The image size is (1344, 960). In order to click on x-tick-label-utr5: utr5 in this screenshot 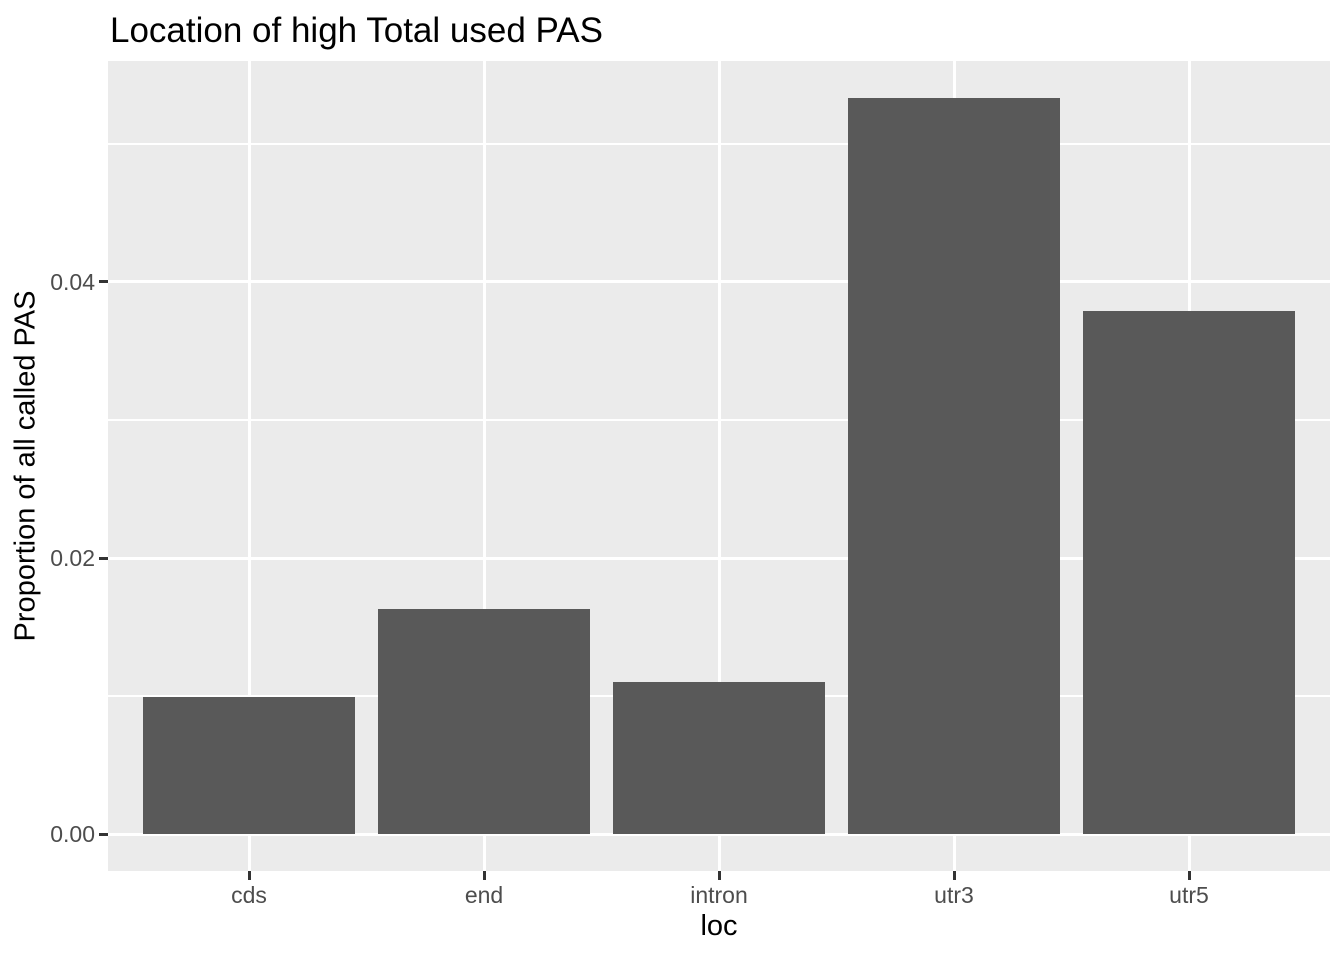, I will do `click(1189, 895)`.